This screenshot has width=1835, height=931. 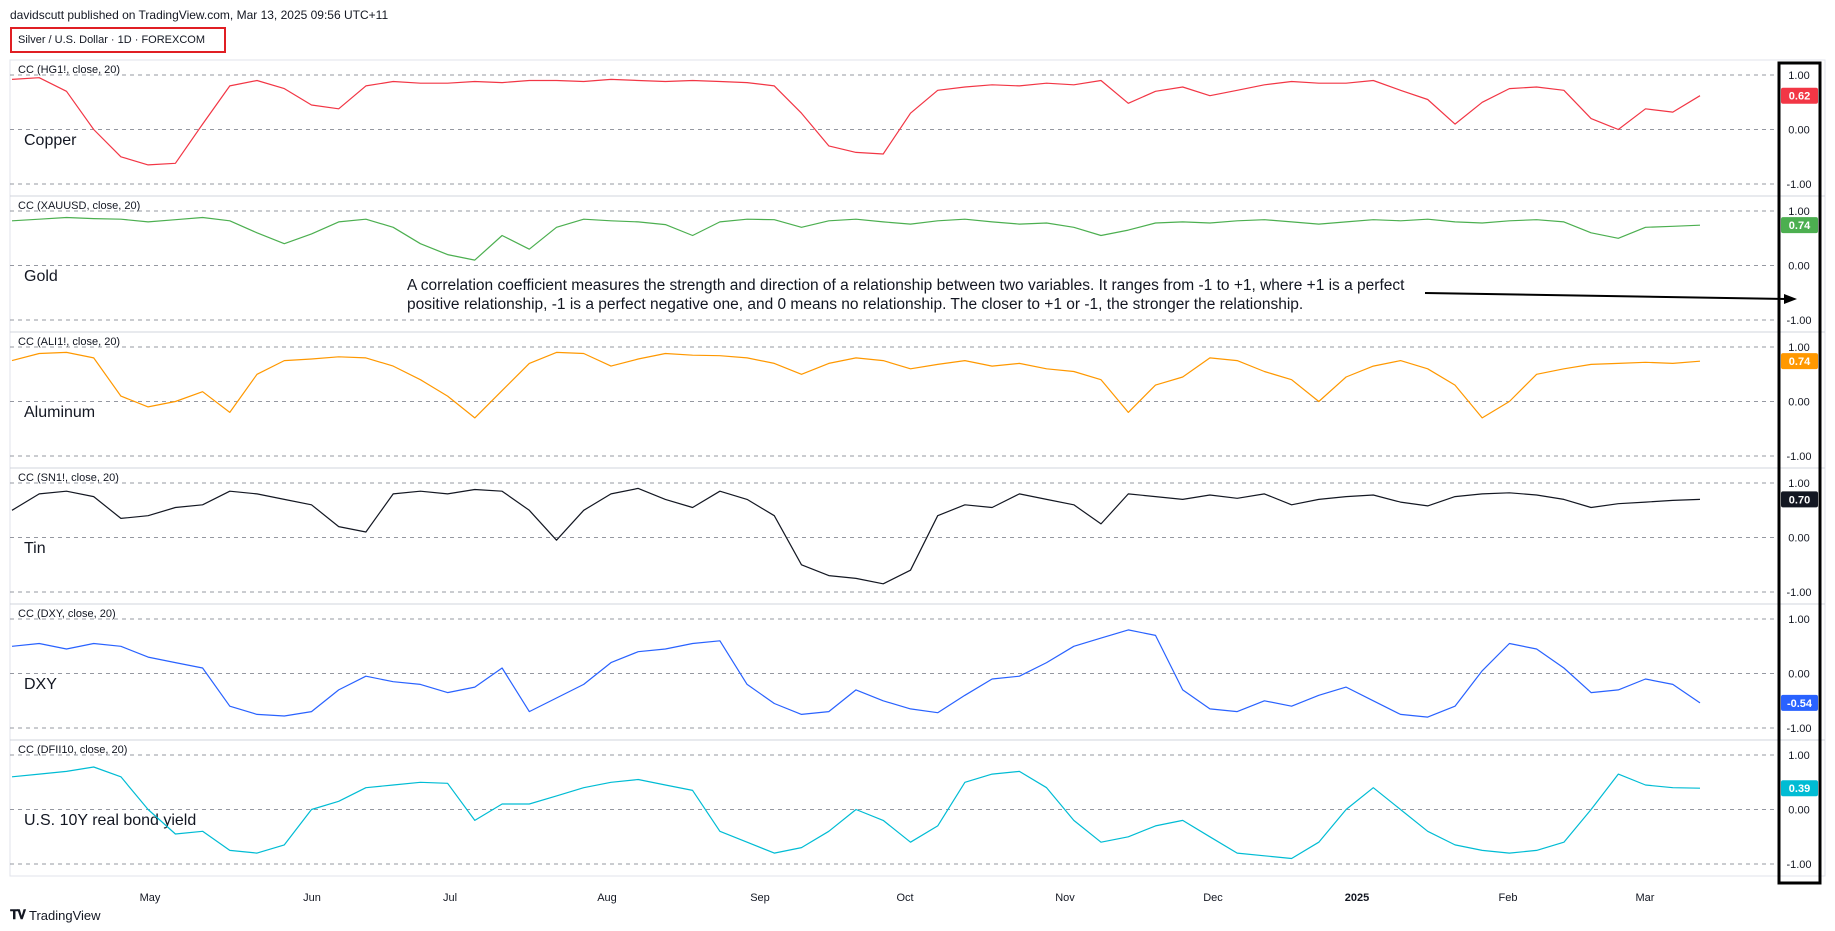 What do you see at coordinates (118, 40) in the screenshot?
I see `symbol-title: Silver / U.S. Dollar · 1D · FOREXCOM` at bounding box center [118, 40].